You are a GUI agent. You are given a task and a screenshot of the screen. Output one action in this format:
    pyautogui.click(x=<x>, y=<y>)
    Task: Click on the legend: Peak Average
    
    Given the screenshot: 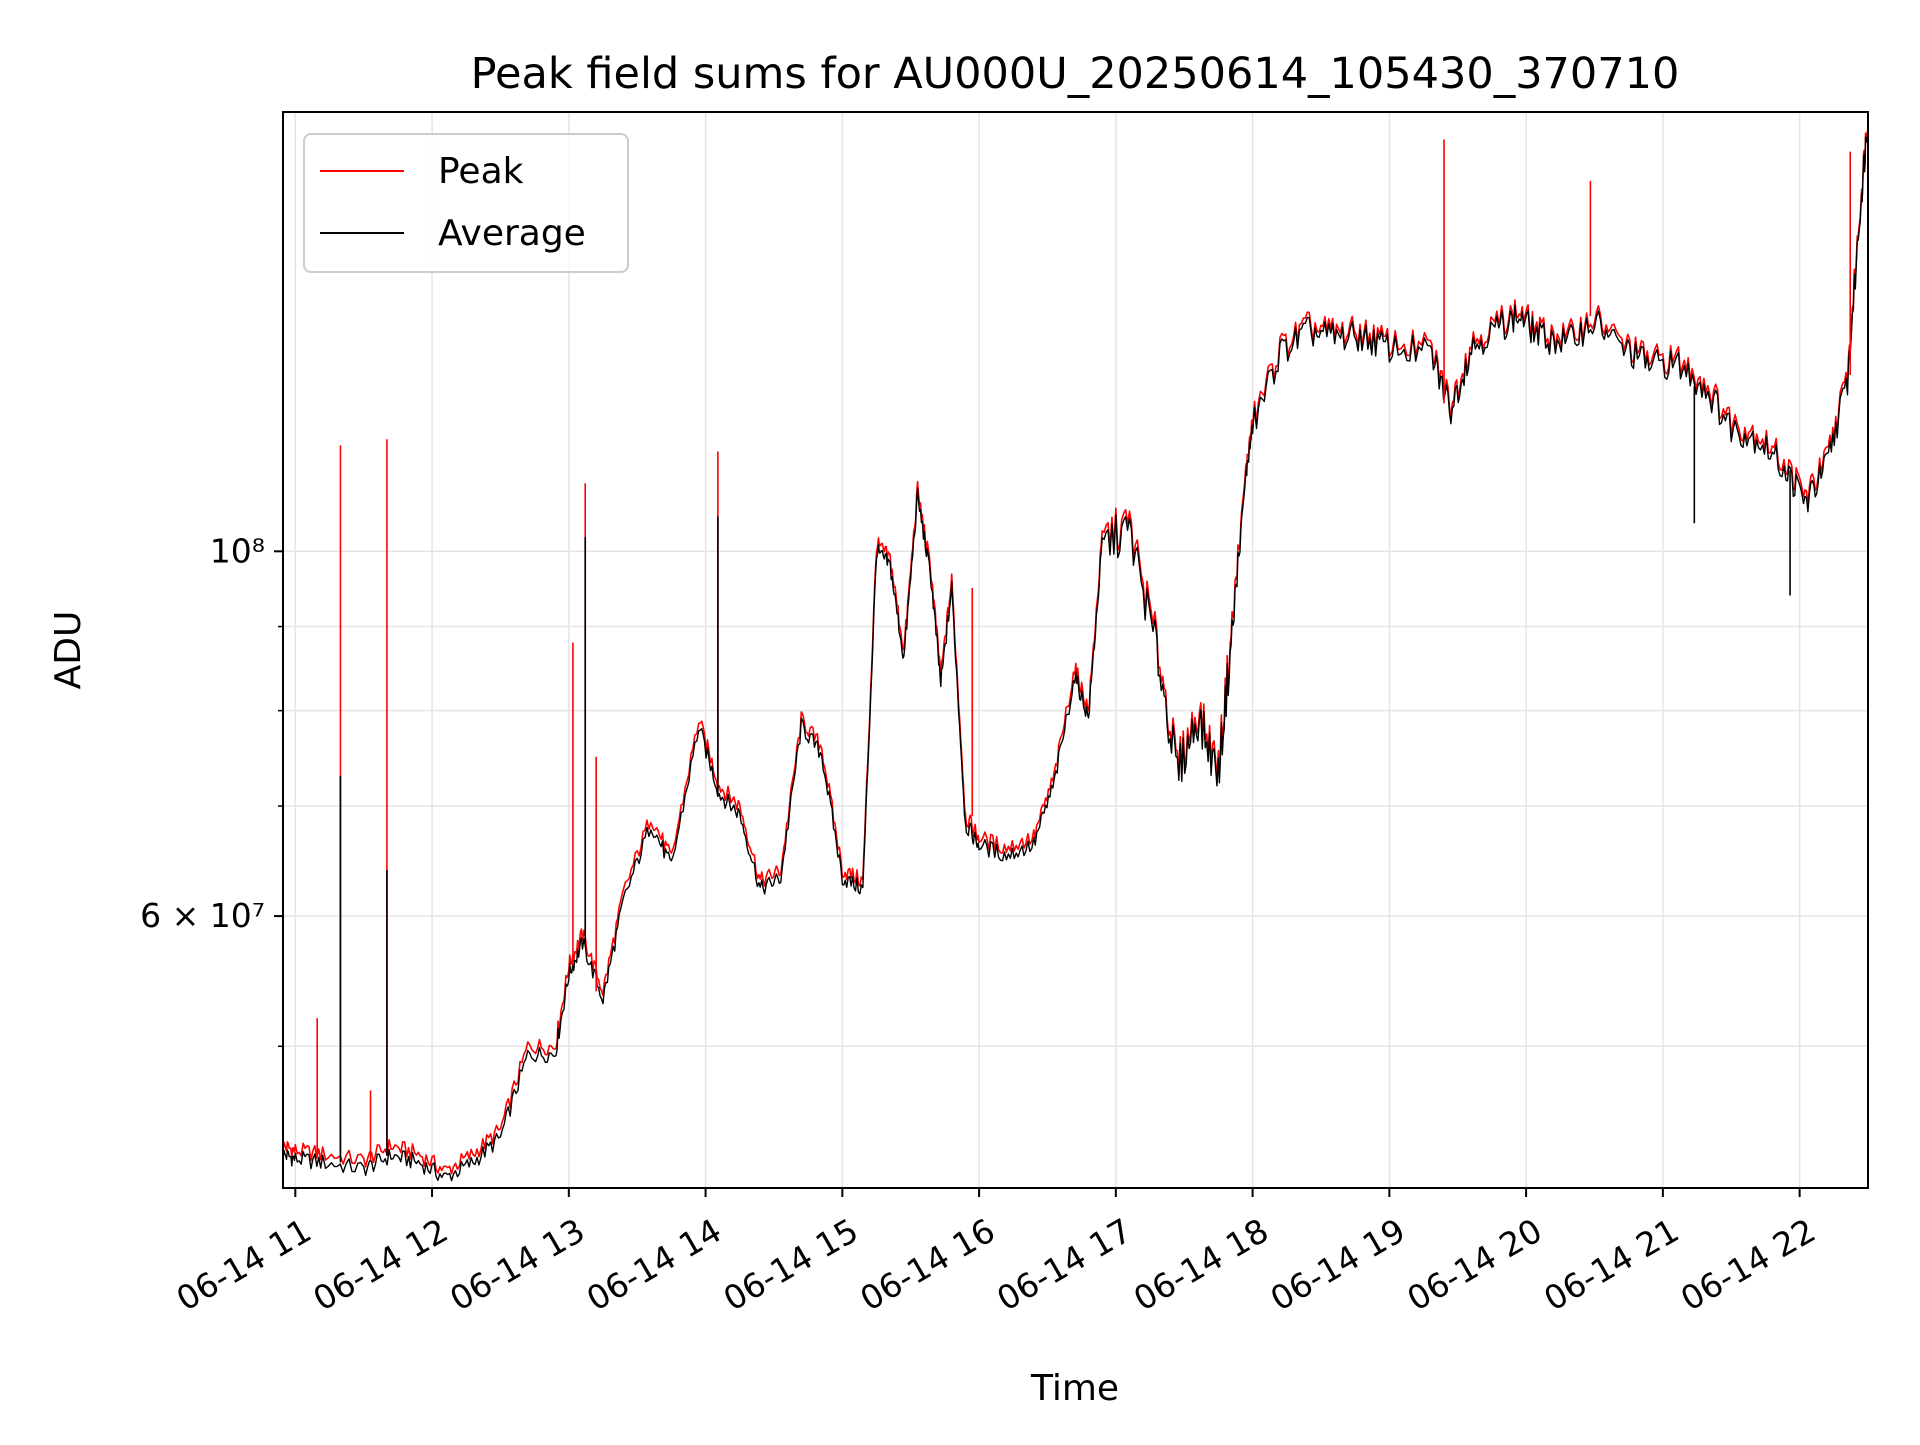 What is the action you would take?
    pyautogui.click(x=466, y=203)
    